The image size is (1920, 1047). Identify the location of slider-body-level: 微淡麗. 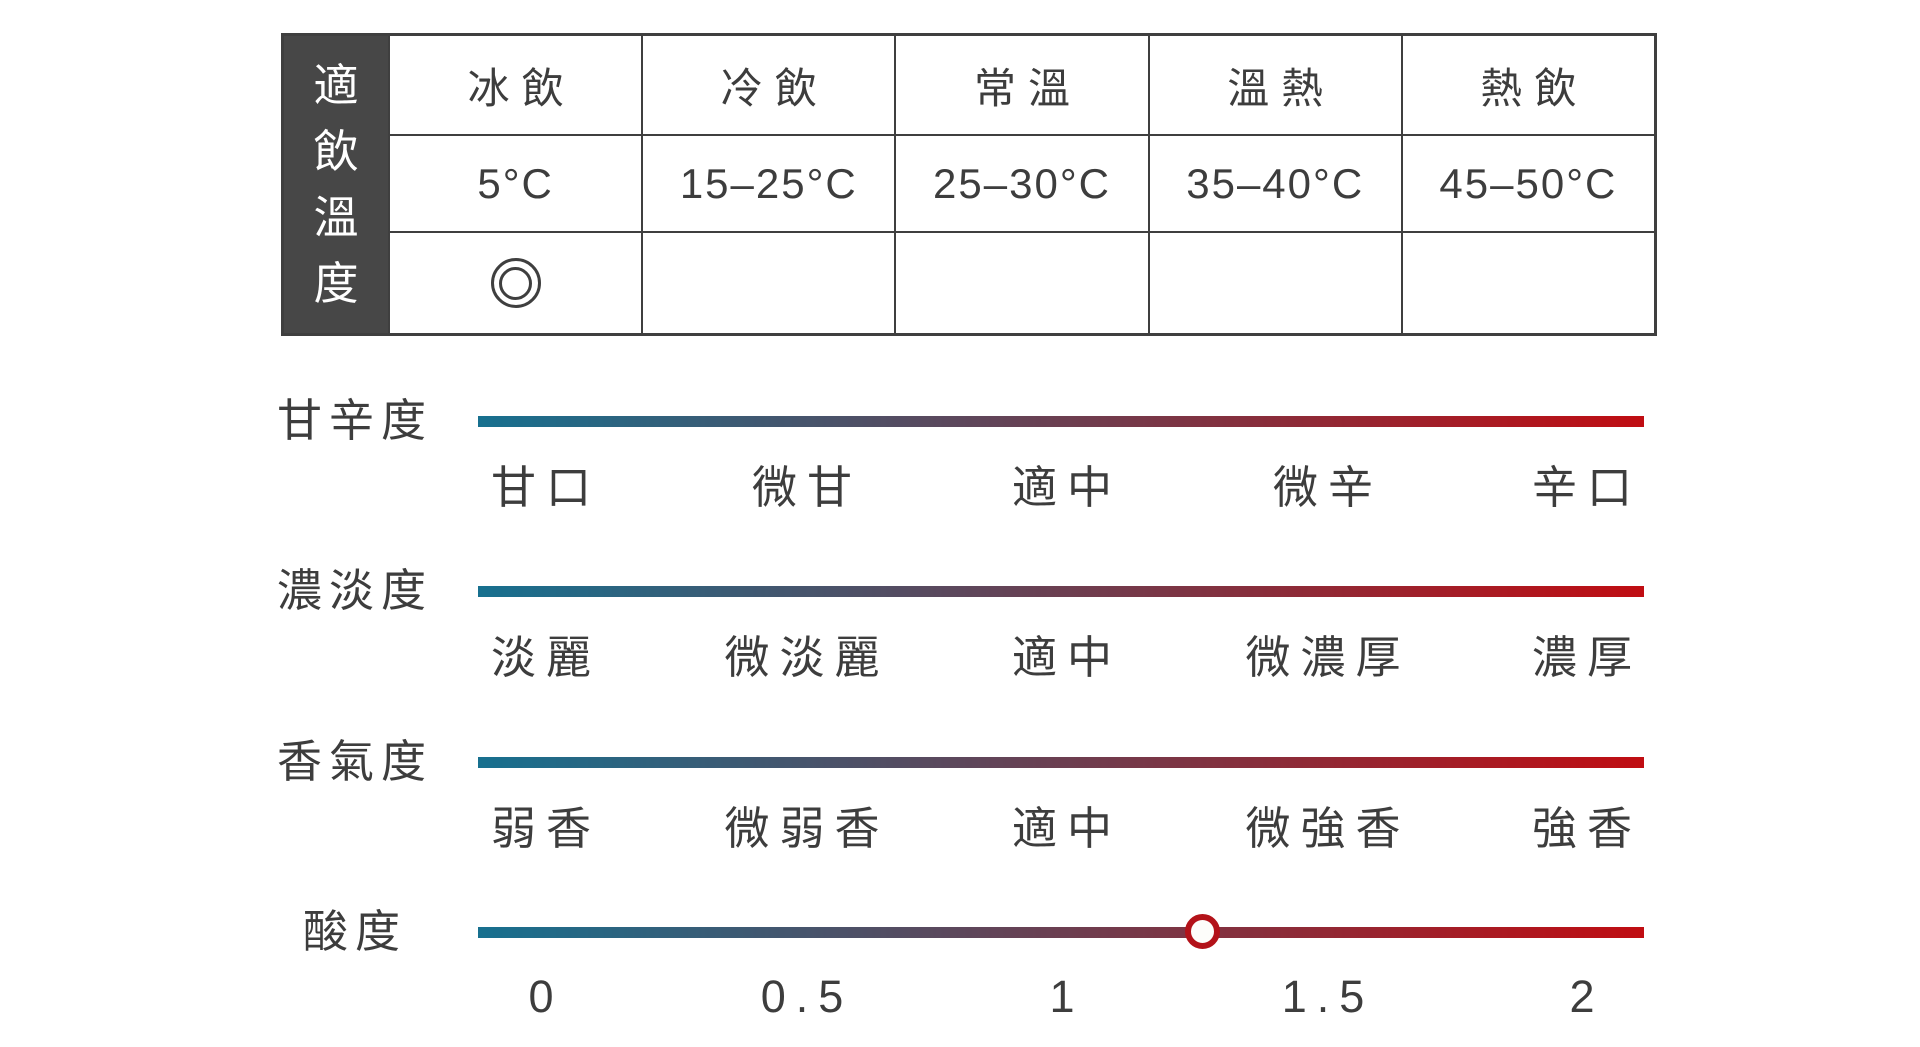
(807, 657).